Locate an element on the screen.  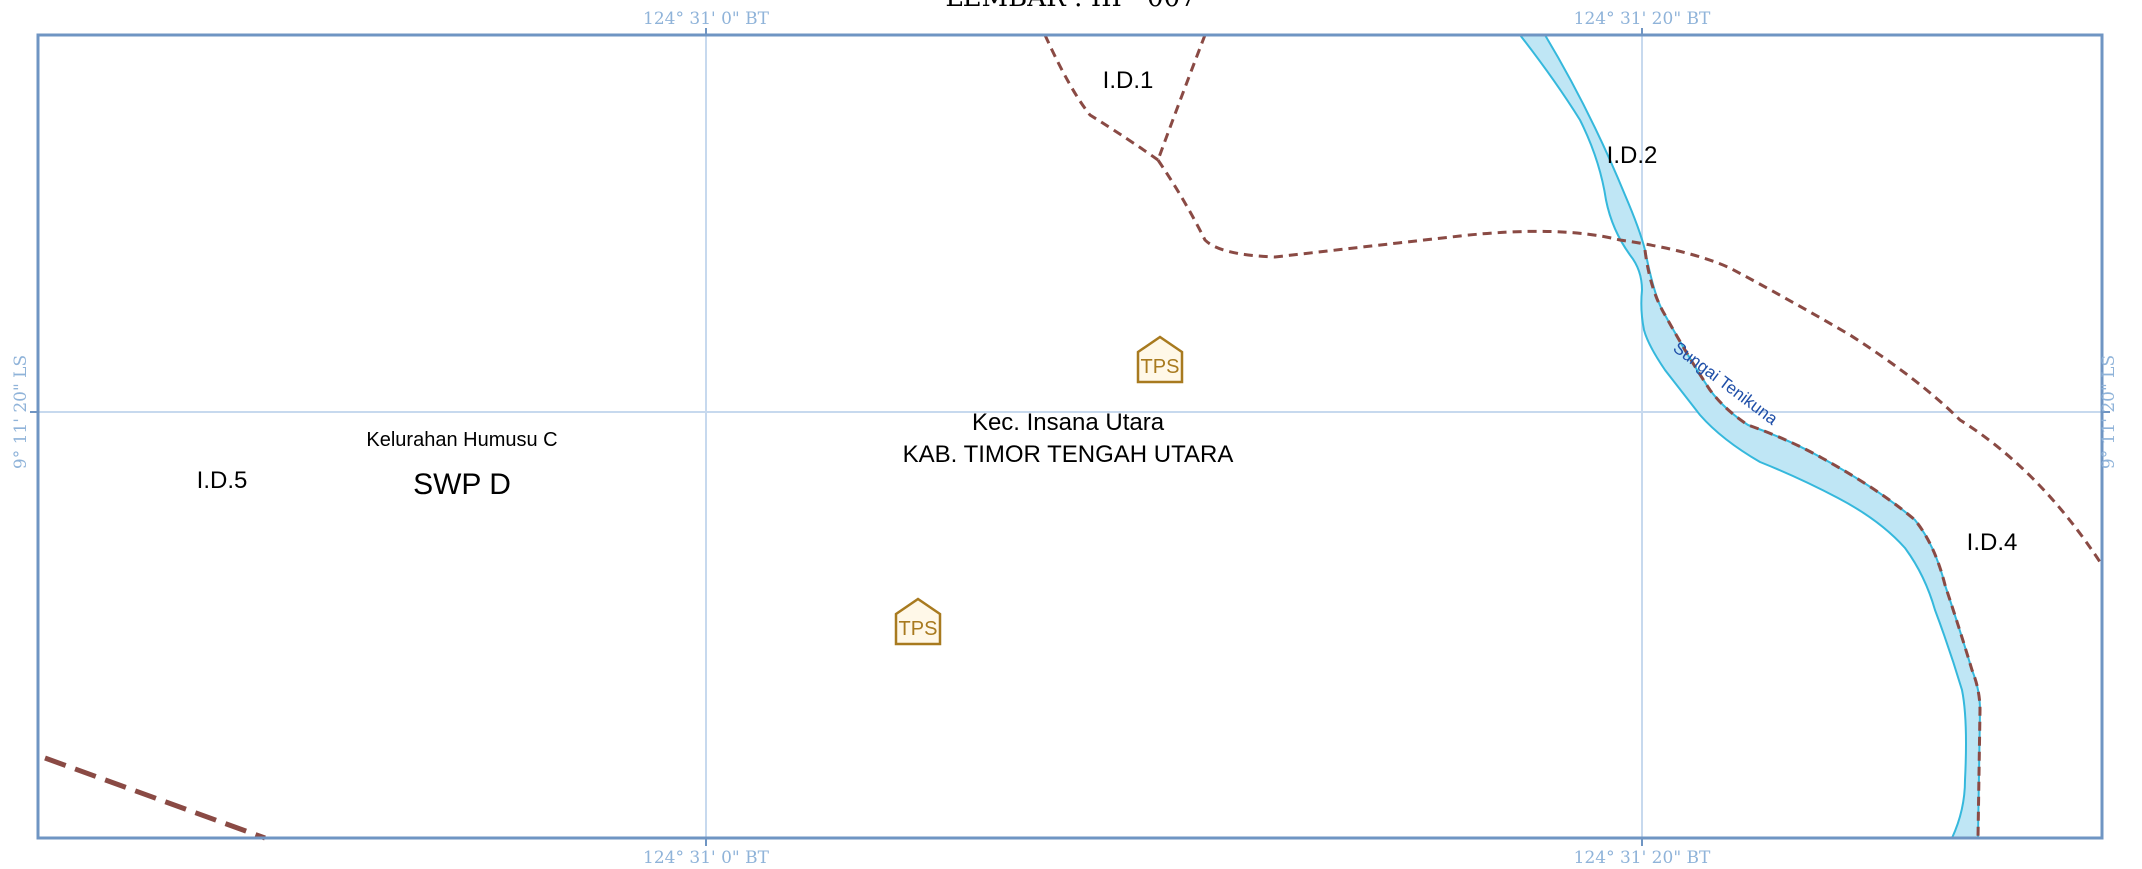
lat-label-right: 9° 11' 20" LS is located at coordinates (2109, 412).